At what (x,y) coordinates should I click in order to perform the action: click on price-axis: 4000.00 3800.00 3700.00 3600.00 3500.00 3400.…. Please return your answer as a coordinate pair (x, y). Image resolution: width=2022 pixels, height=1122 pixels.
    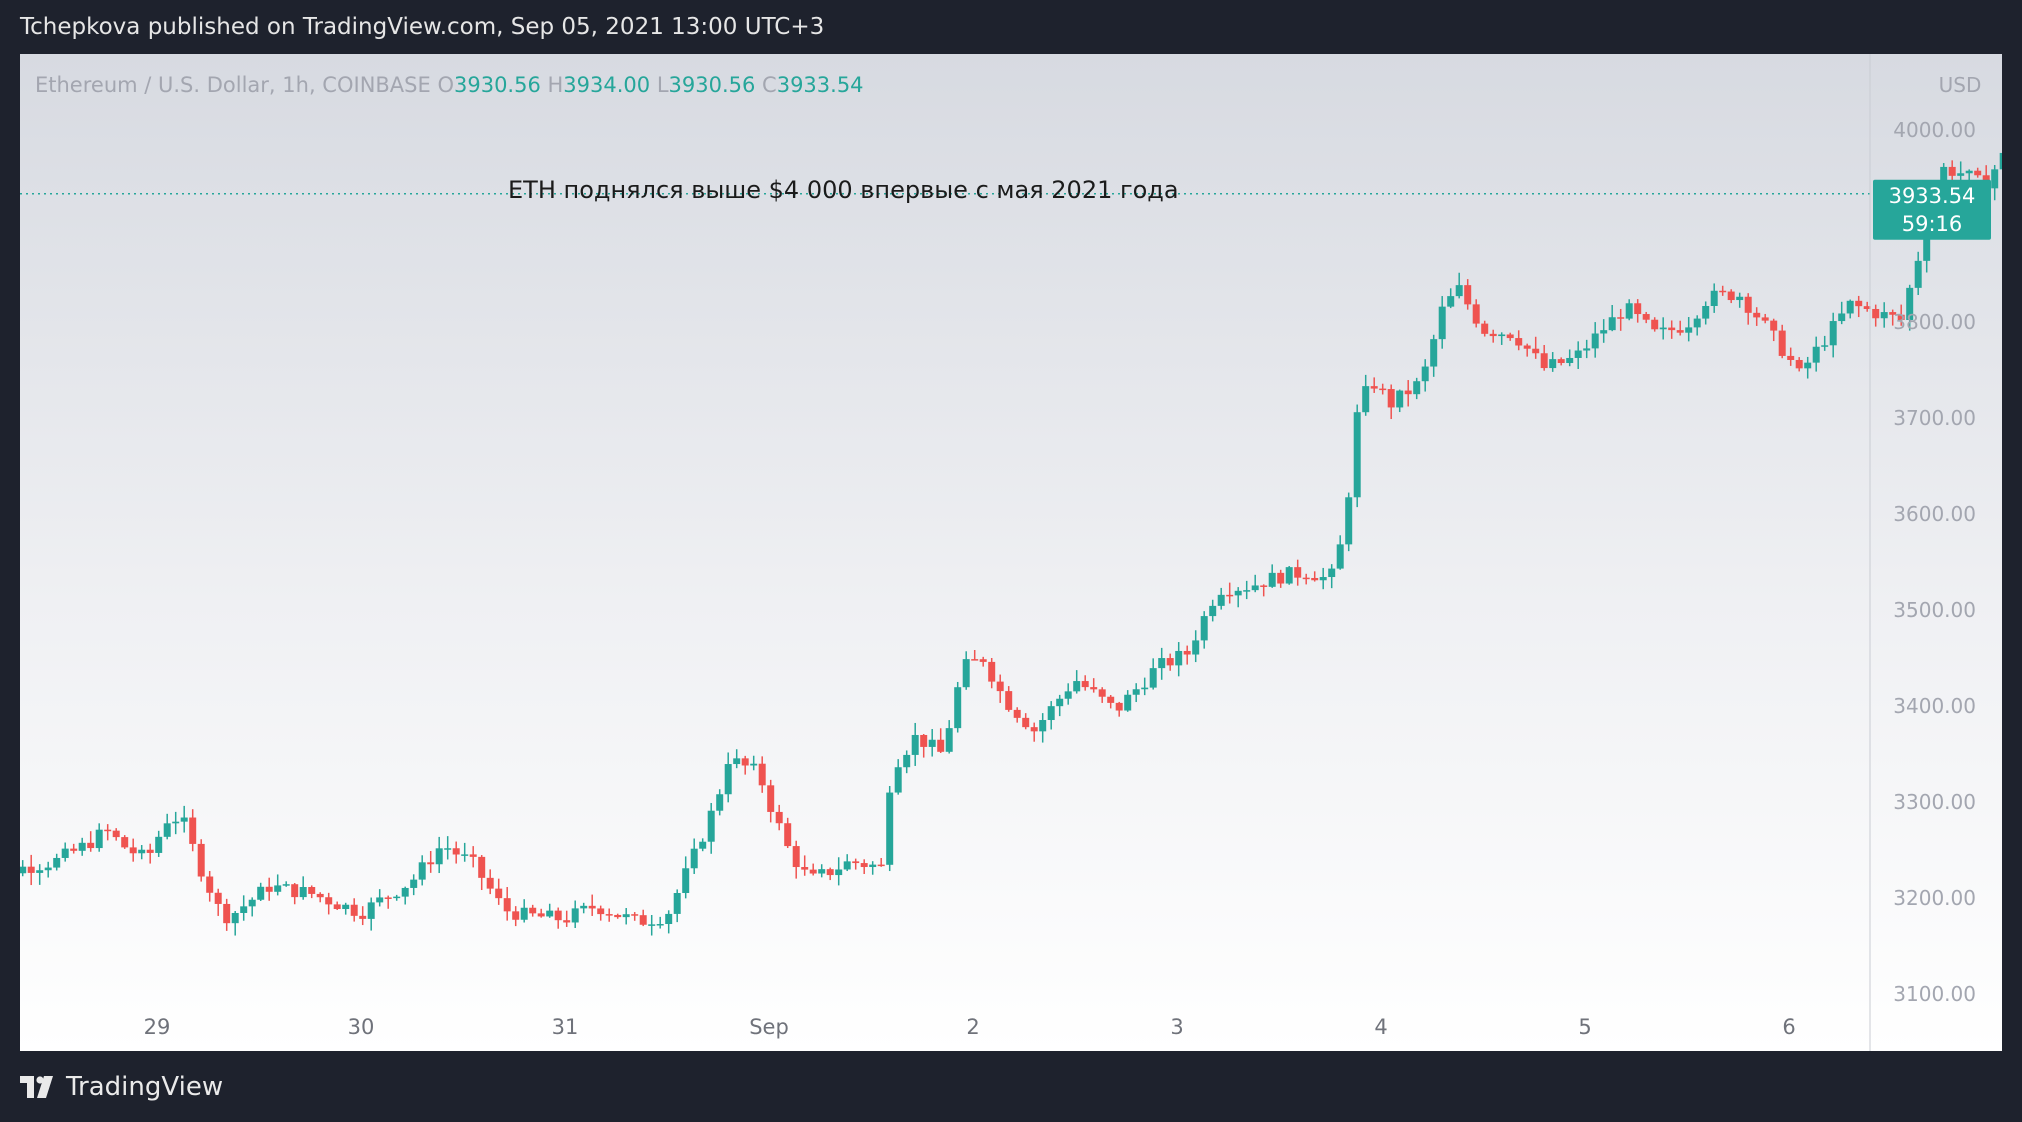
    Looking at the image, I should click on (1934, 562).